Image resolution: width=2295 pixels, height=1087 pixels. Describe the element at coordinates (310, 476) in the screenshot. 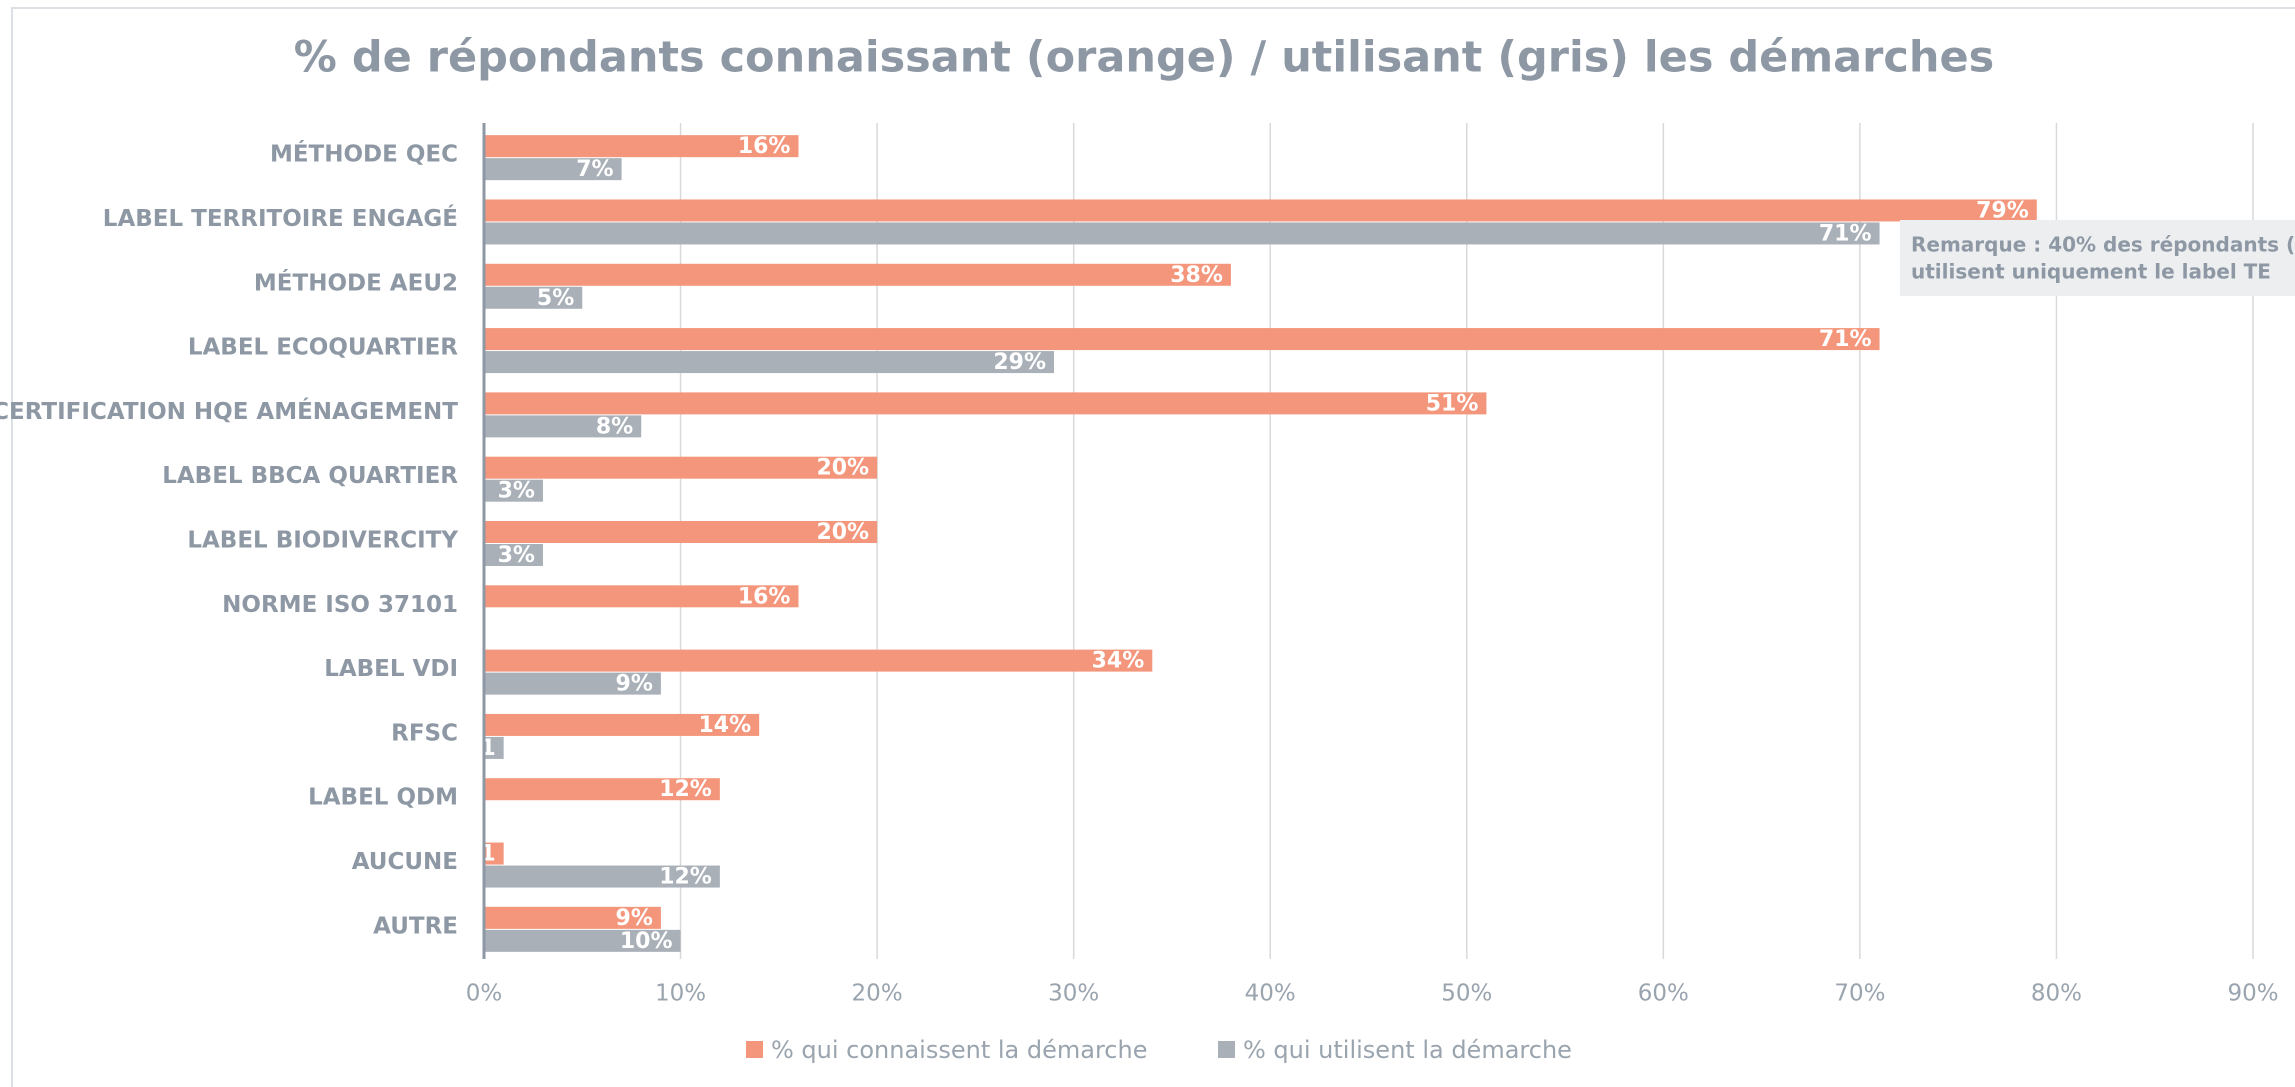

I see `category-label: LABEL BBCA QUARTIER` at that location.